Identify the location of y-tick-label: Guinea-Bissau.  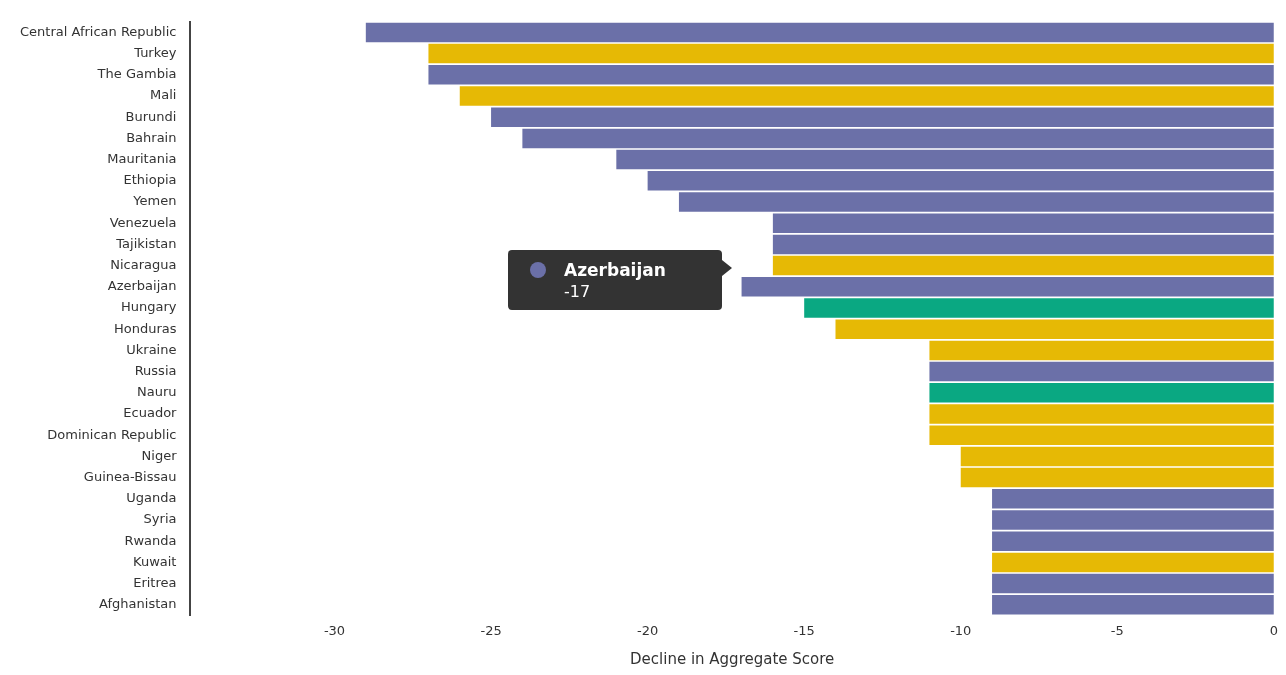
(130, 476).